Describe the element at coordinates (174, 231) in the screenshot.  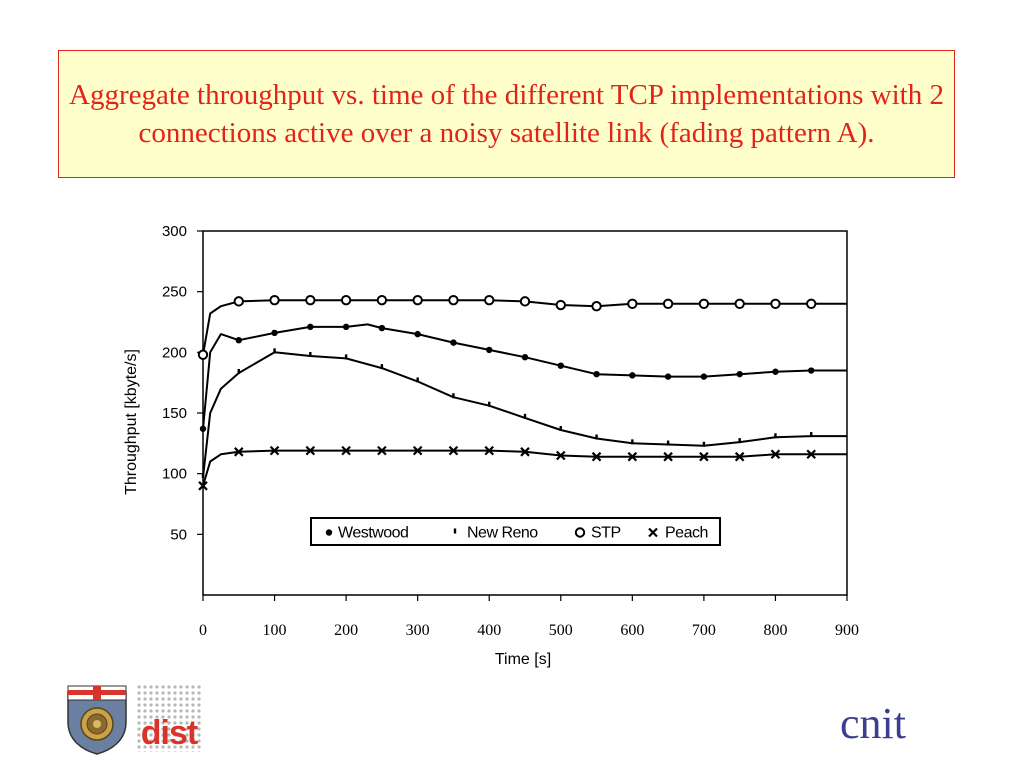
I see `y-tick-label: 300` at that location.